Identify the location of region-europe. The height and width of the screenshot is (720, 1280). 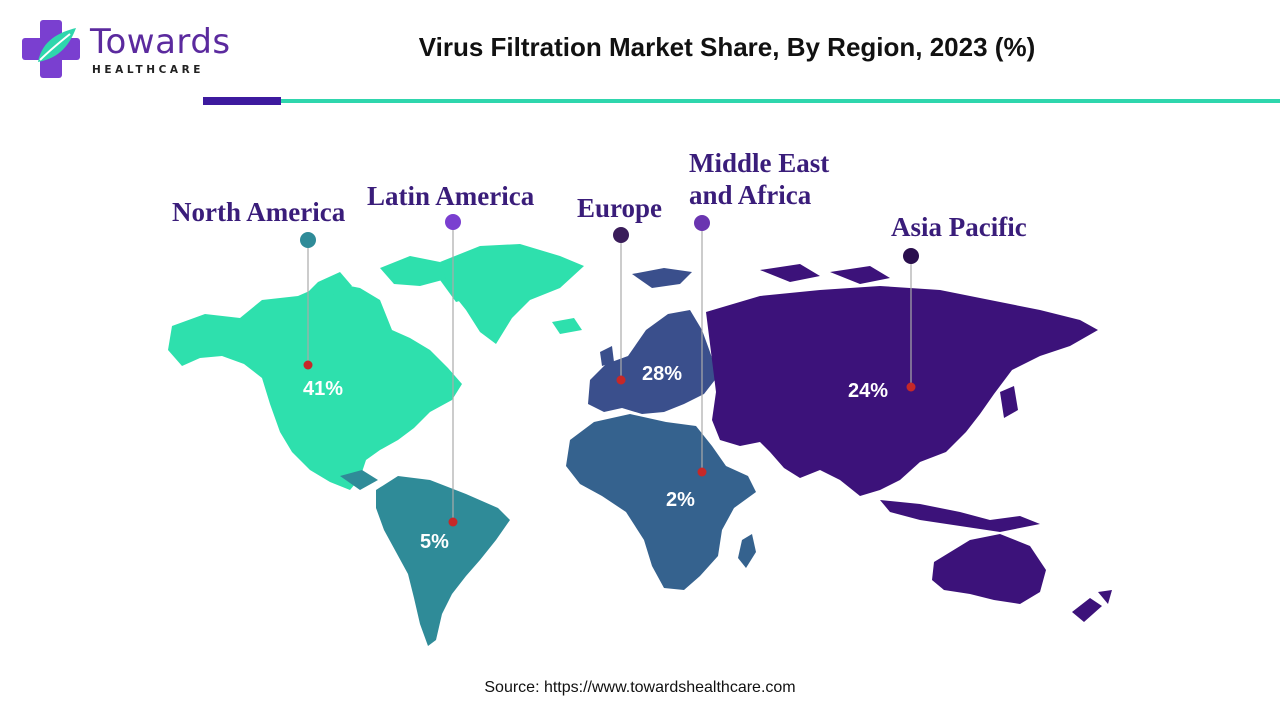
(653, 341).